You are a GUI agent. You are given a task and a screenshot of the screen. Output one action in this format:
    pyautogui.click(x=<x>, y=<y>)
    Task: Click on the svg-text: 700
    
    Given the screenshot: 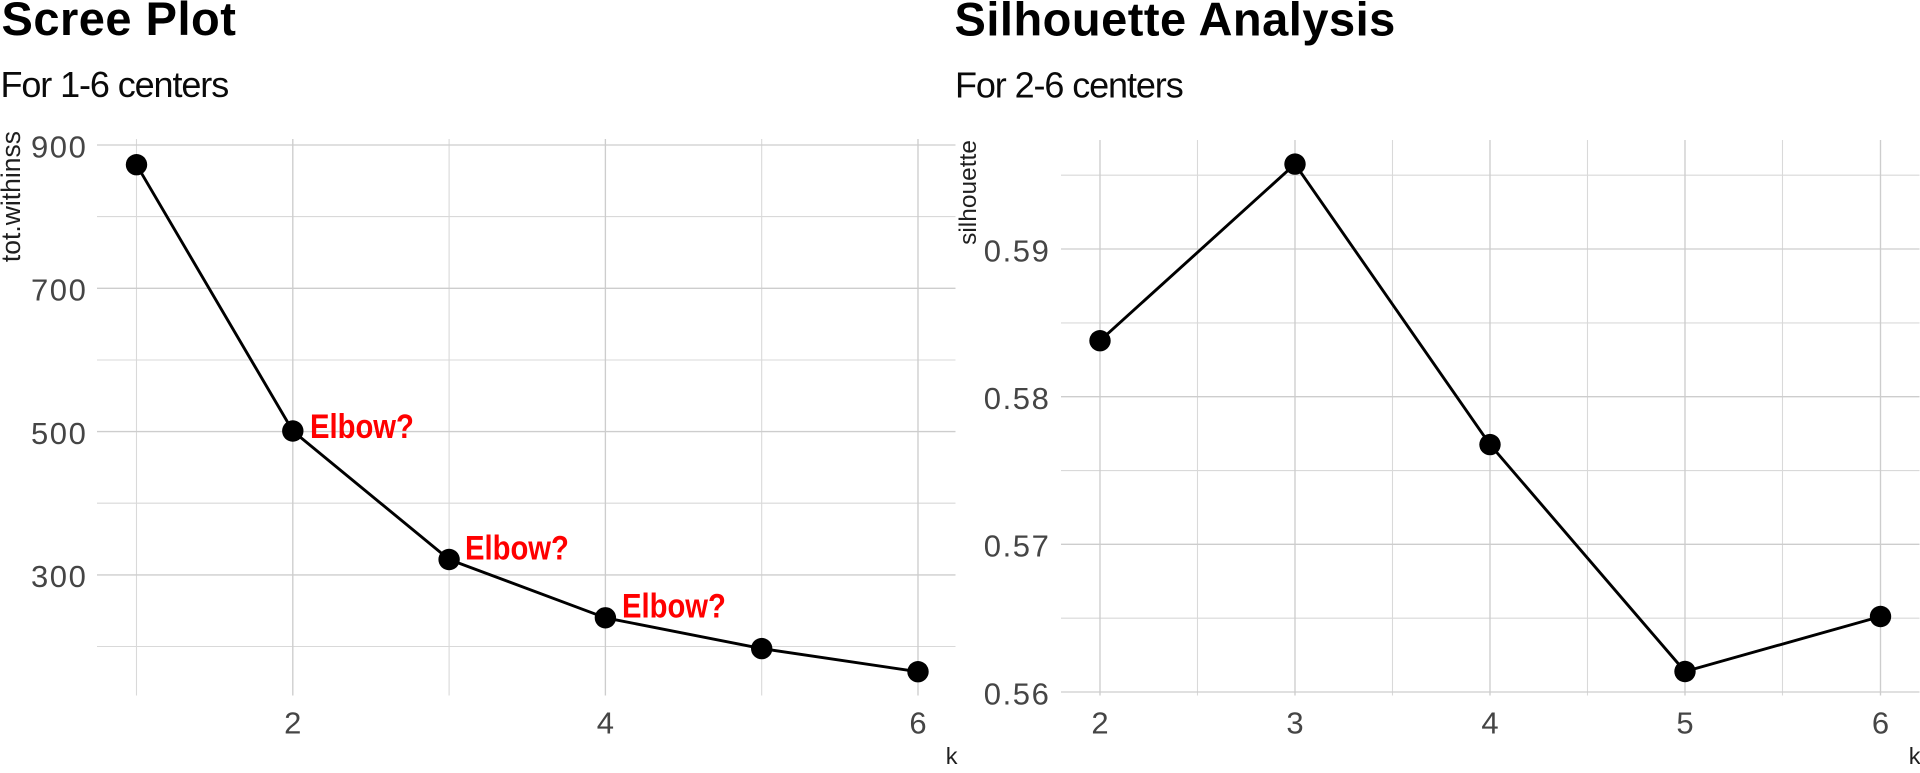 What is the action you would take?
    pyautogui.click(x=59, y=290)
    